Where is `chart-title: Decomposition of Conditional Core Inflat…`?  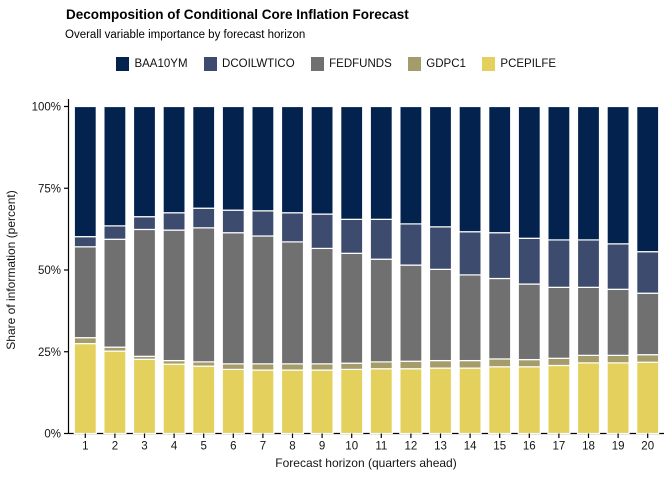
chart-title: Decomposition of Conditional Core Inflat… is located at coordinates (237, 14).